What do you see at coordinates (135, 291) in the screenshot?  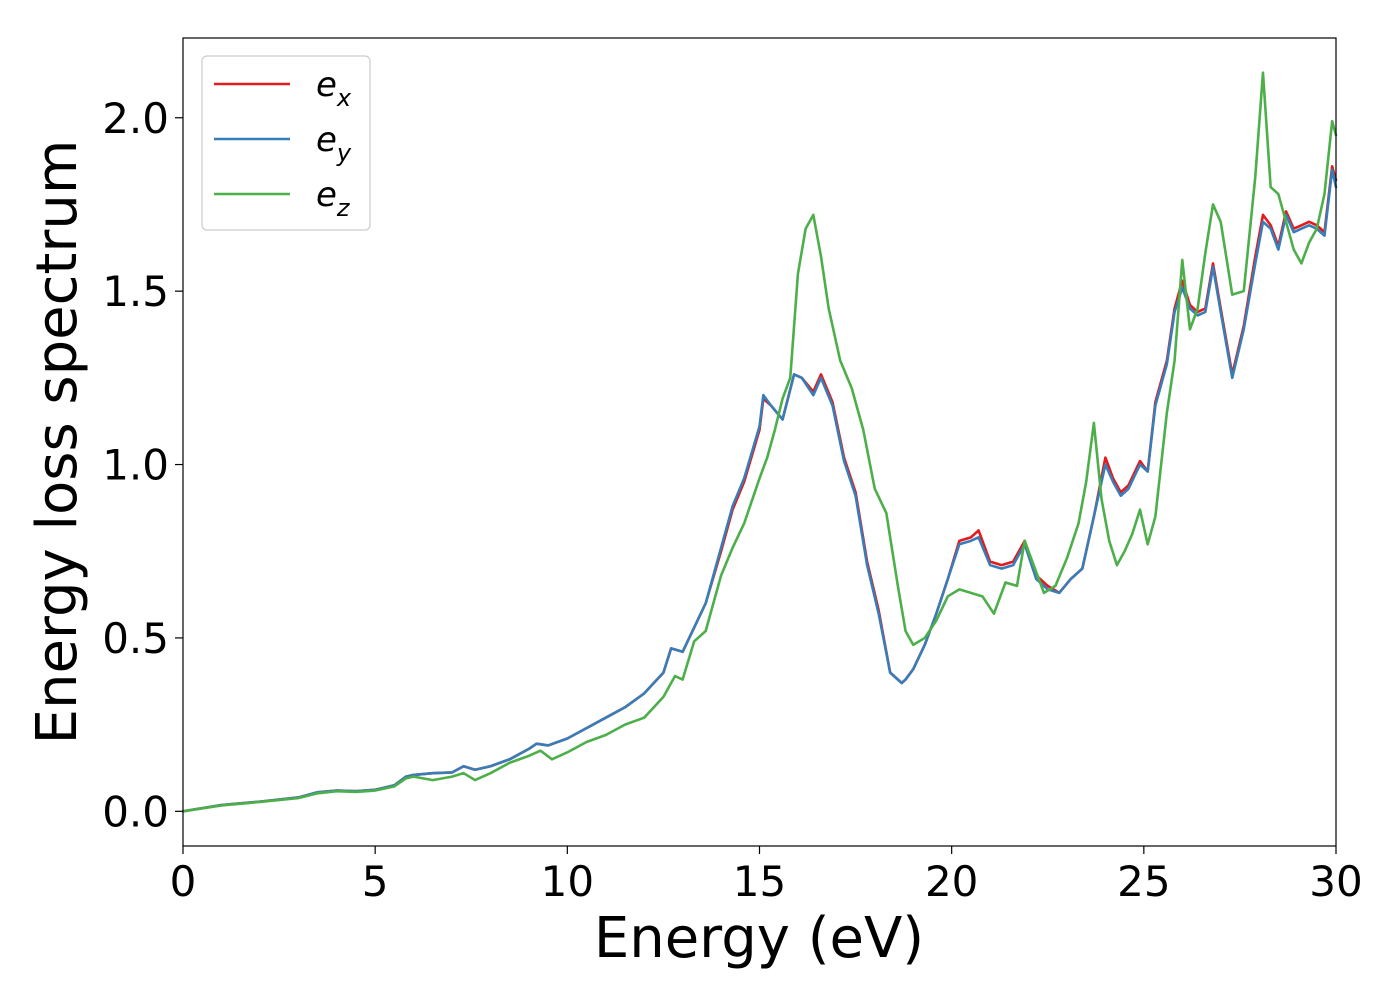 I see `y-tick-label: 1.5` at bounding box center [135, 291].